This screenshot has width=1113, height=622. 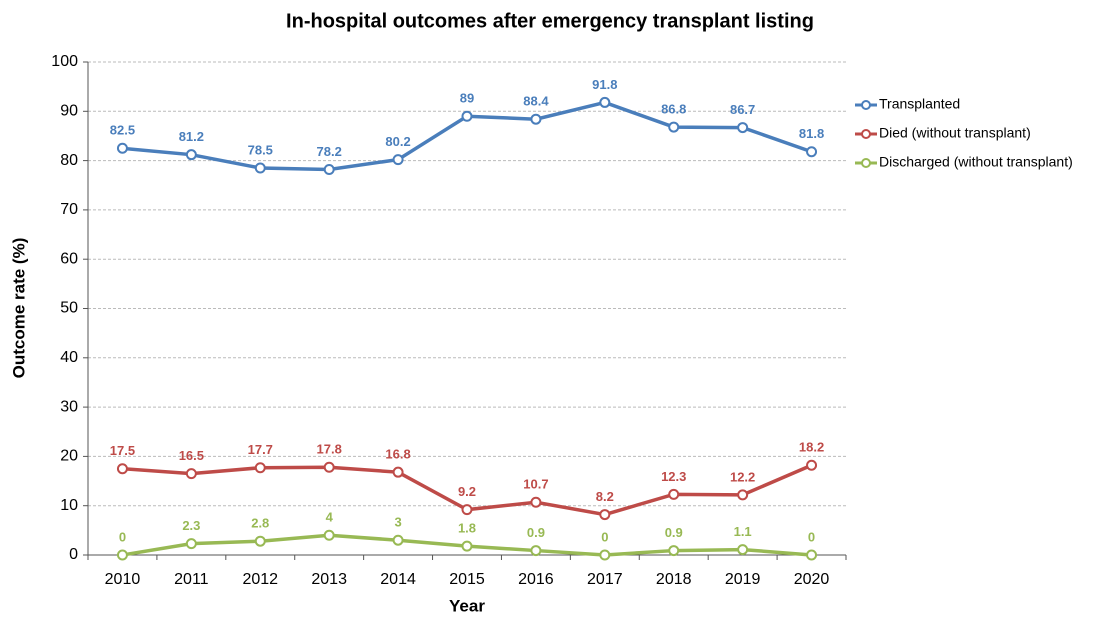 What do you see at coordinates (69, 456) in the screenshot?
I see `y-tick-label: 20` at bounding box center [69, 456].